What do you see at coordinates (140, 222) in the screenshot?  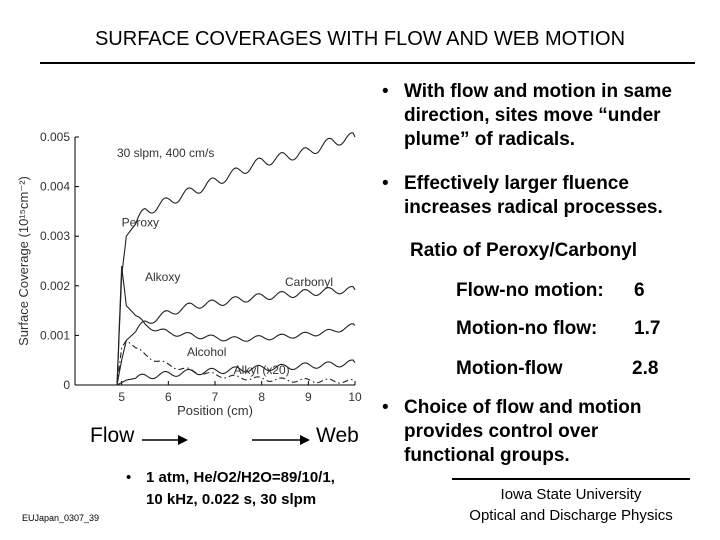 I see `series-label-peroxy: Peroxy` at bounding box center [140, 222].